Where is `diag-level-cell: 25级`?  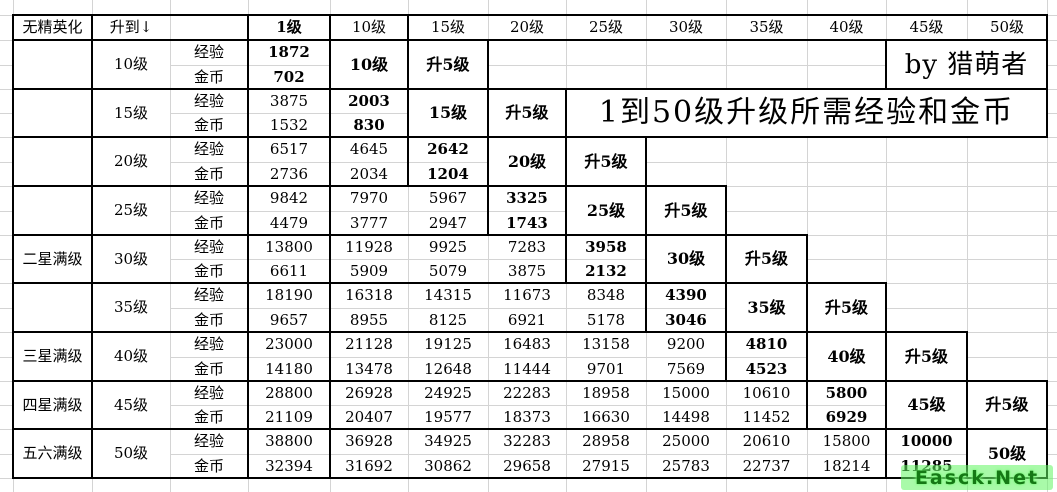
diag-level-cell: 25级 is located at coordinates (606, 210).